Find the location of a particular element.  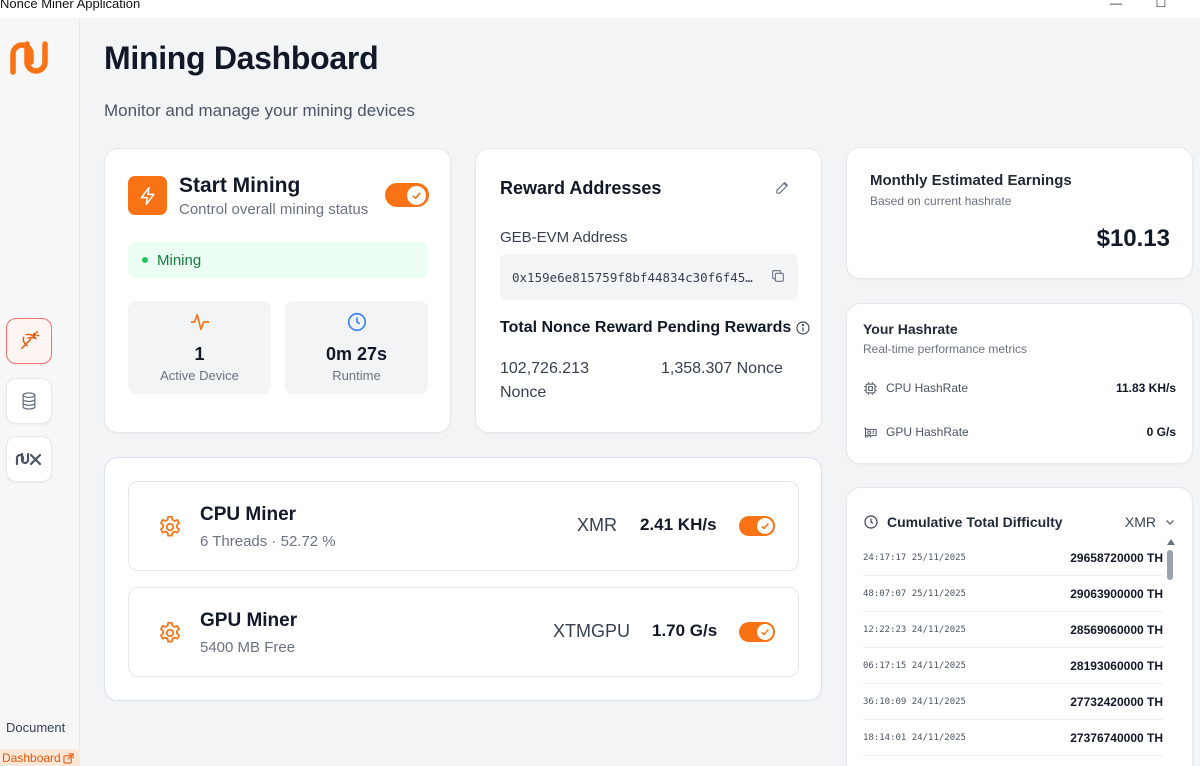

entry-value: 27732420000 TH is located at coordinates (1116, 701).